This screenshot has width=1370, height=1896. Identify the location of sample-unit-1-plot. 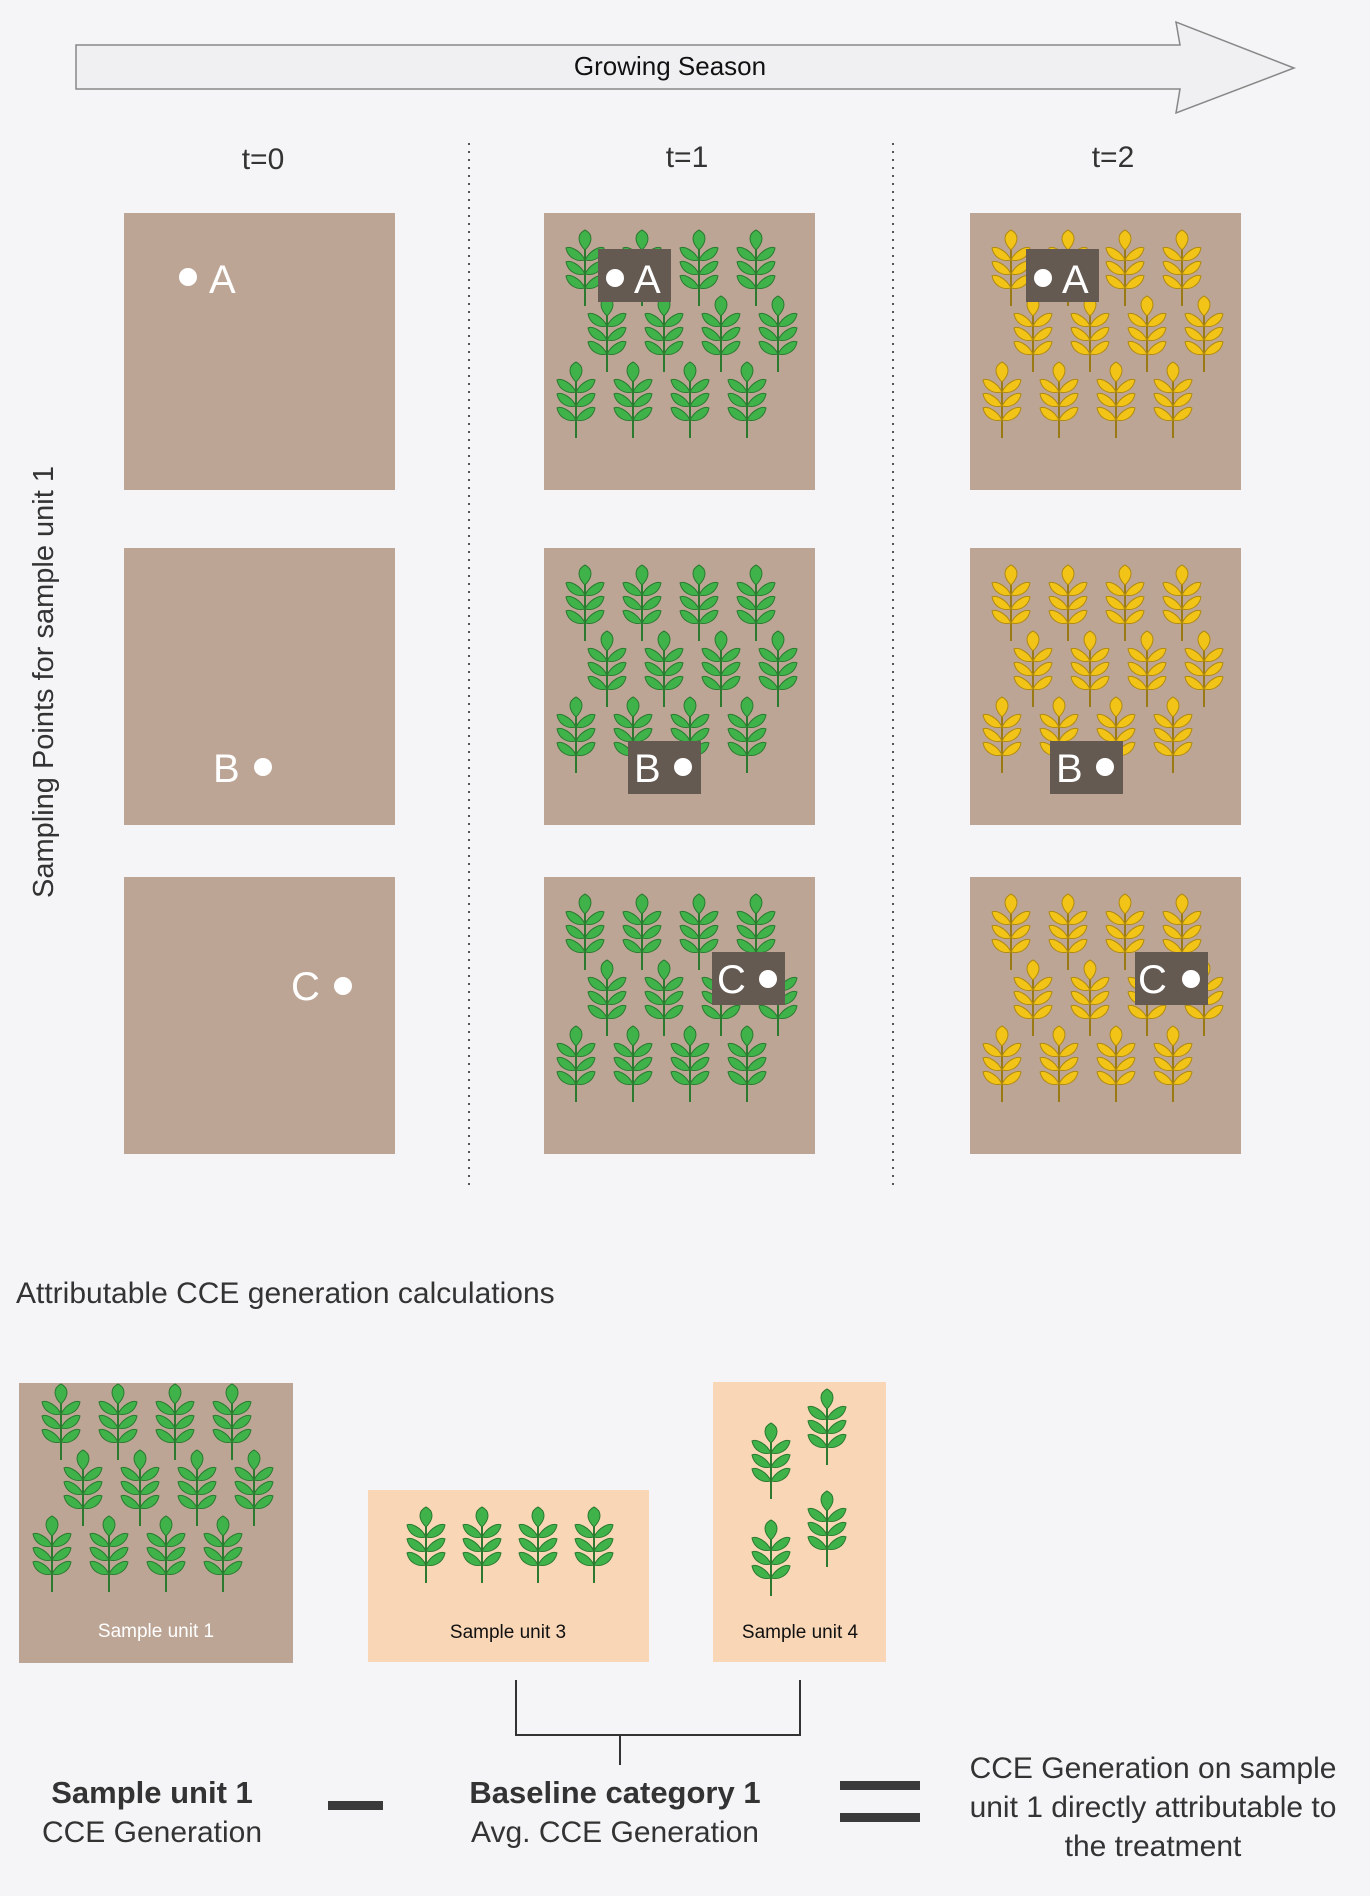
(156, 1523).